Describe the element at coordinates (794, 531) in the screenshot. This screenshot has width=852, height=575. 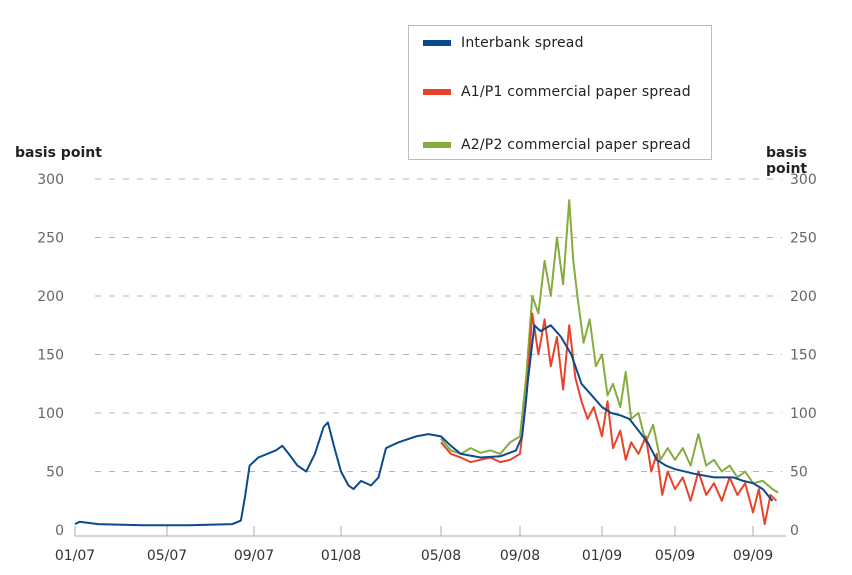
I see `y-tick-label-right: 0` at that location.